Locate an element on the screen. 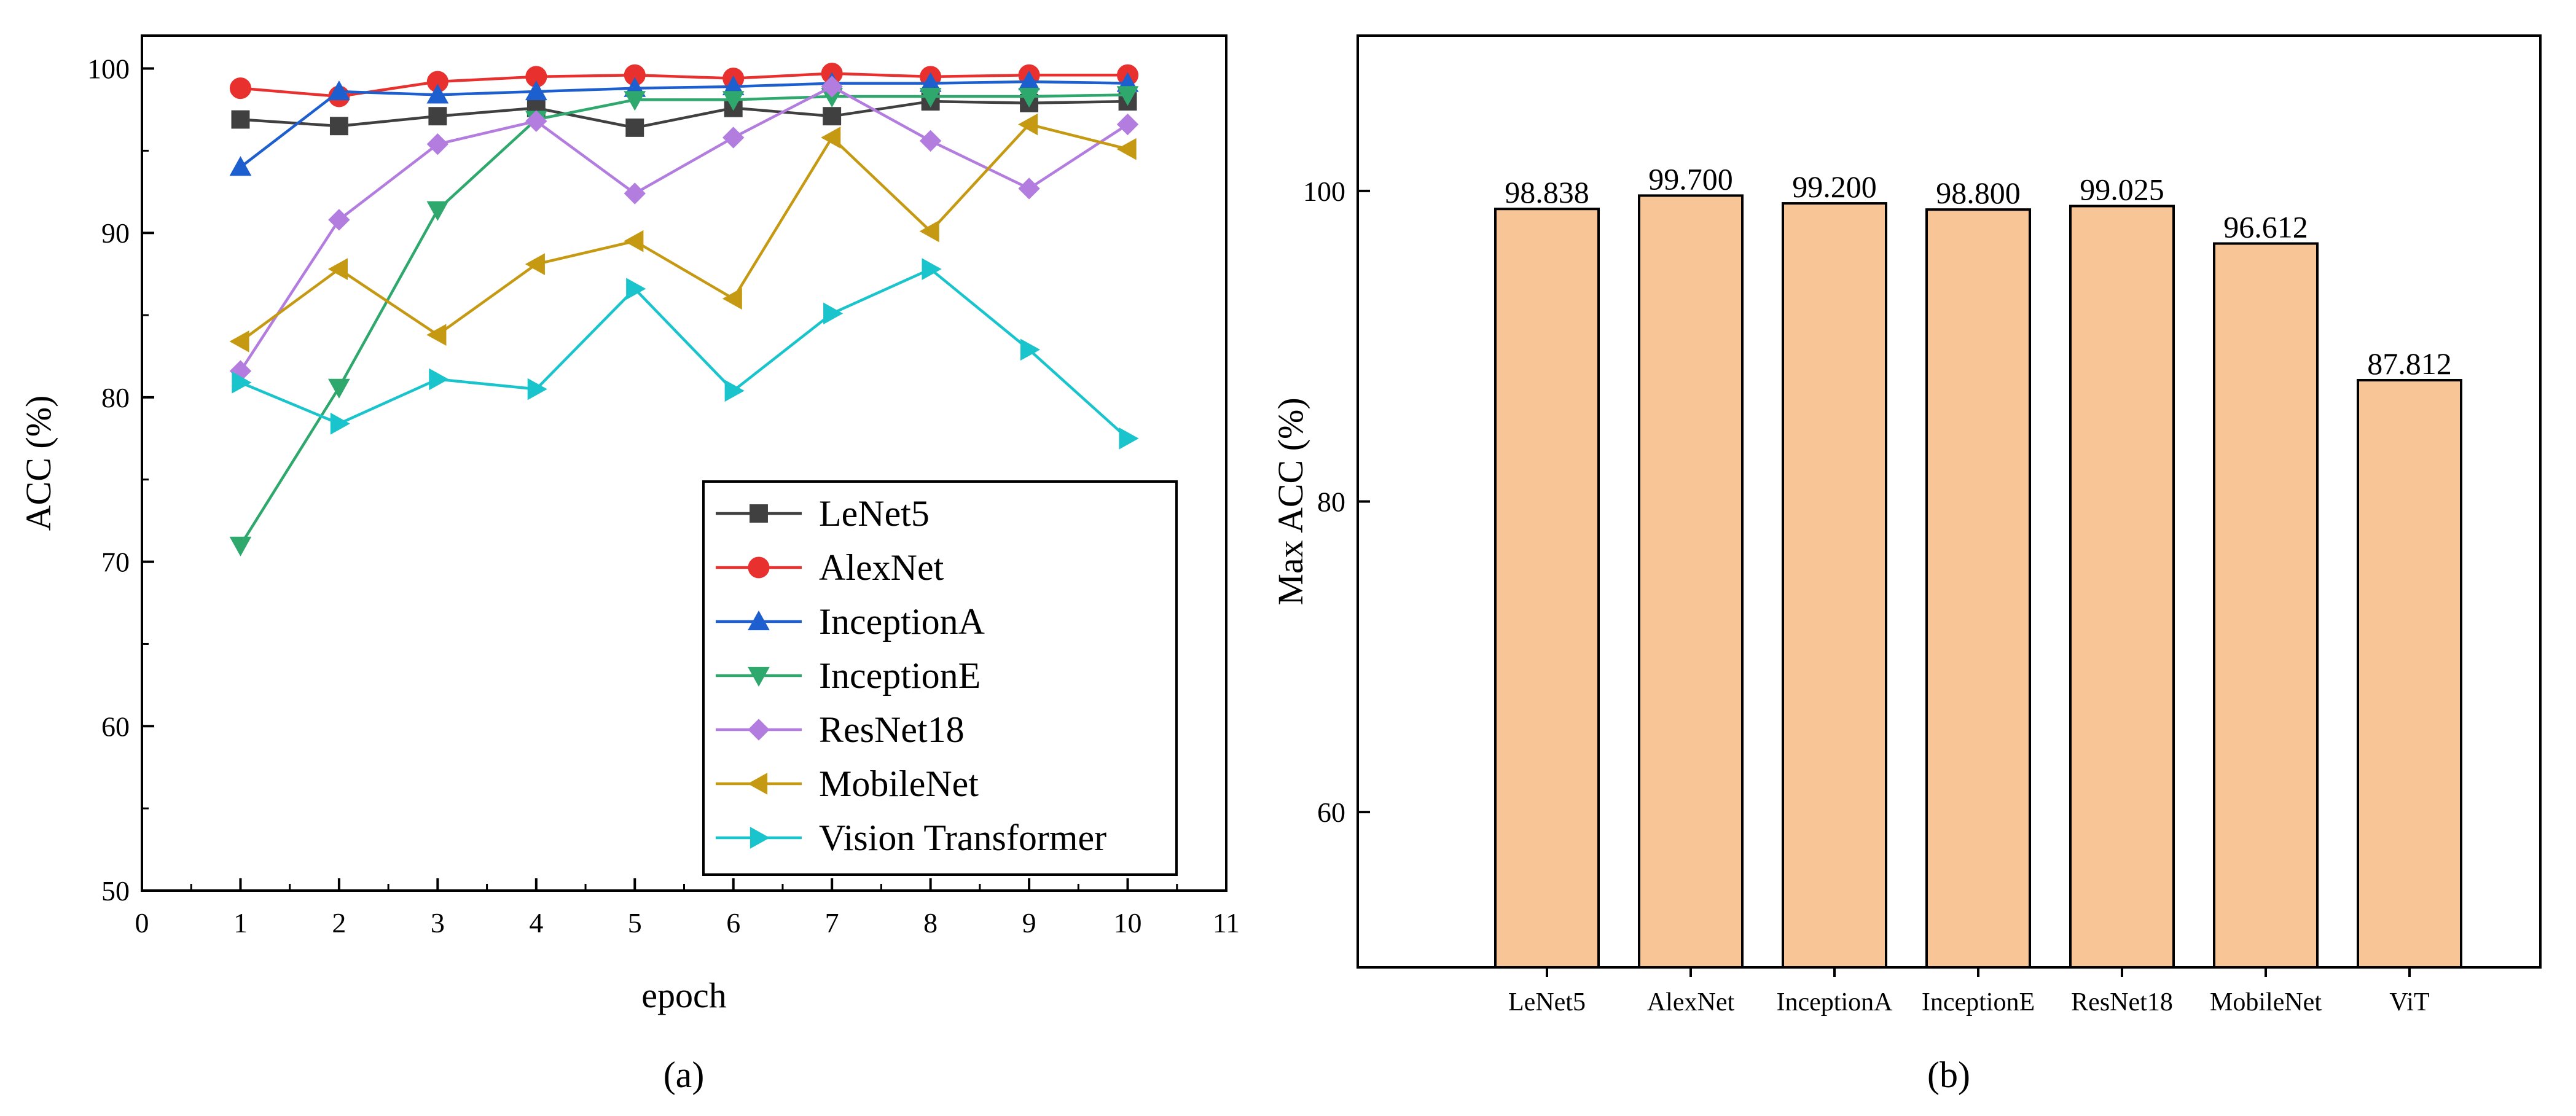 The height and width of the screenshot is (1116, 2576). legend-label: InceptionA is located at coordinates (902, 621).